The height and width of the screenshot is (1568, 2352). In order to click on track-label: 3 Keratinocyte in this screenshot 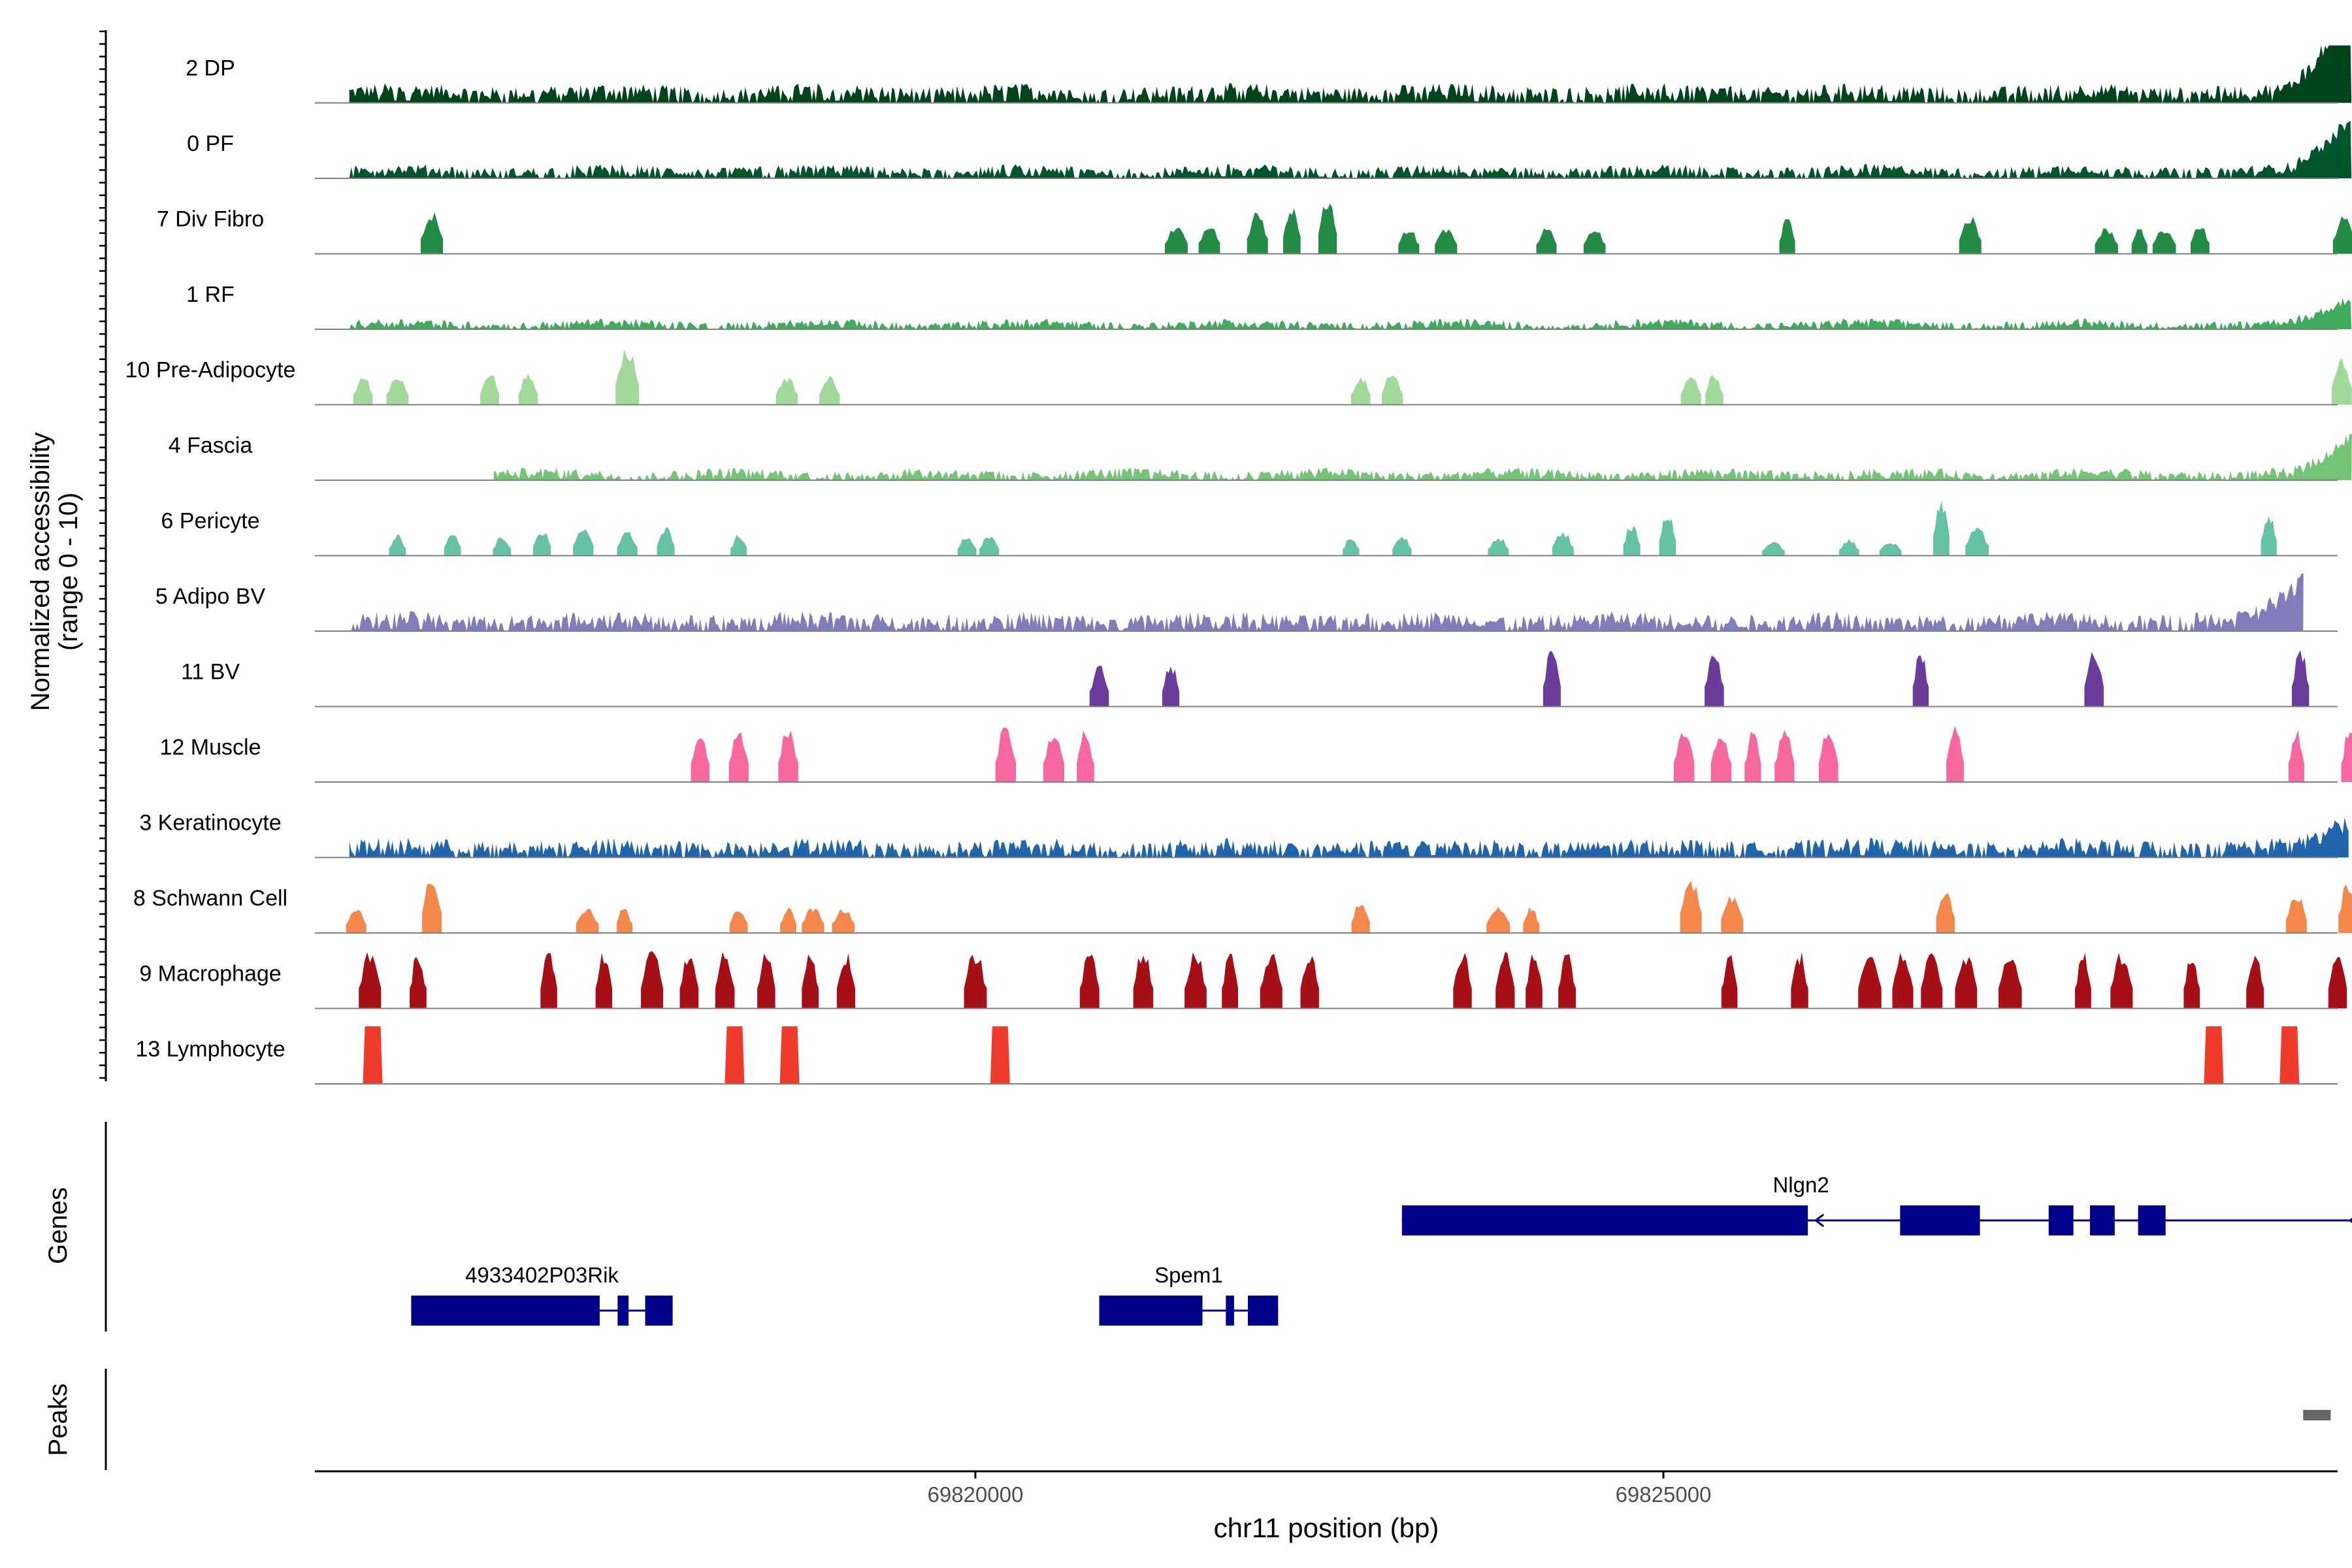, I will do `click(210, 823)`.